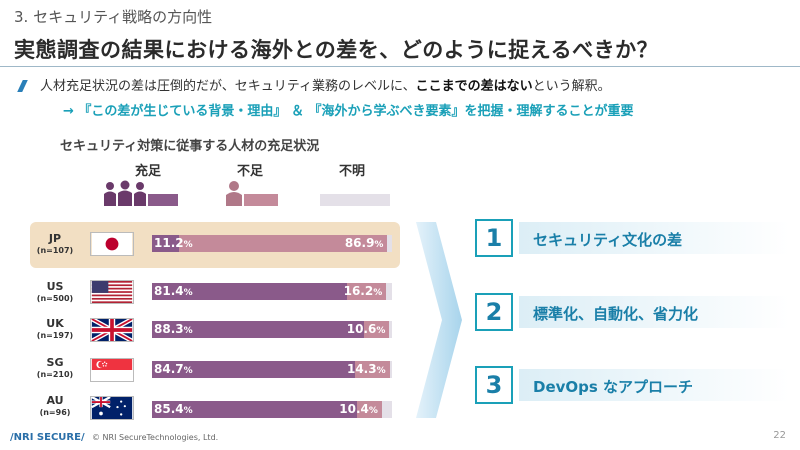 The width and height of the screenshot is (800, 450). I want to click on label-sufficient-us: 81.4%, so click(173, 291).